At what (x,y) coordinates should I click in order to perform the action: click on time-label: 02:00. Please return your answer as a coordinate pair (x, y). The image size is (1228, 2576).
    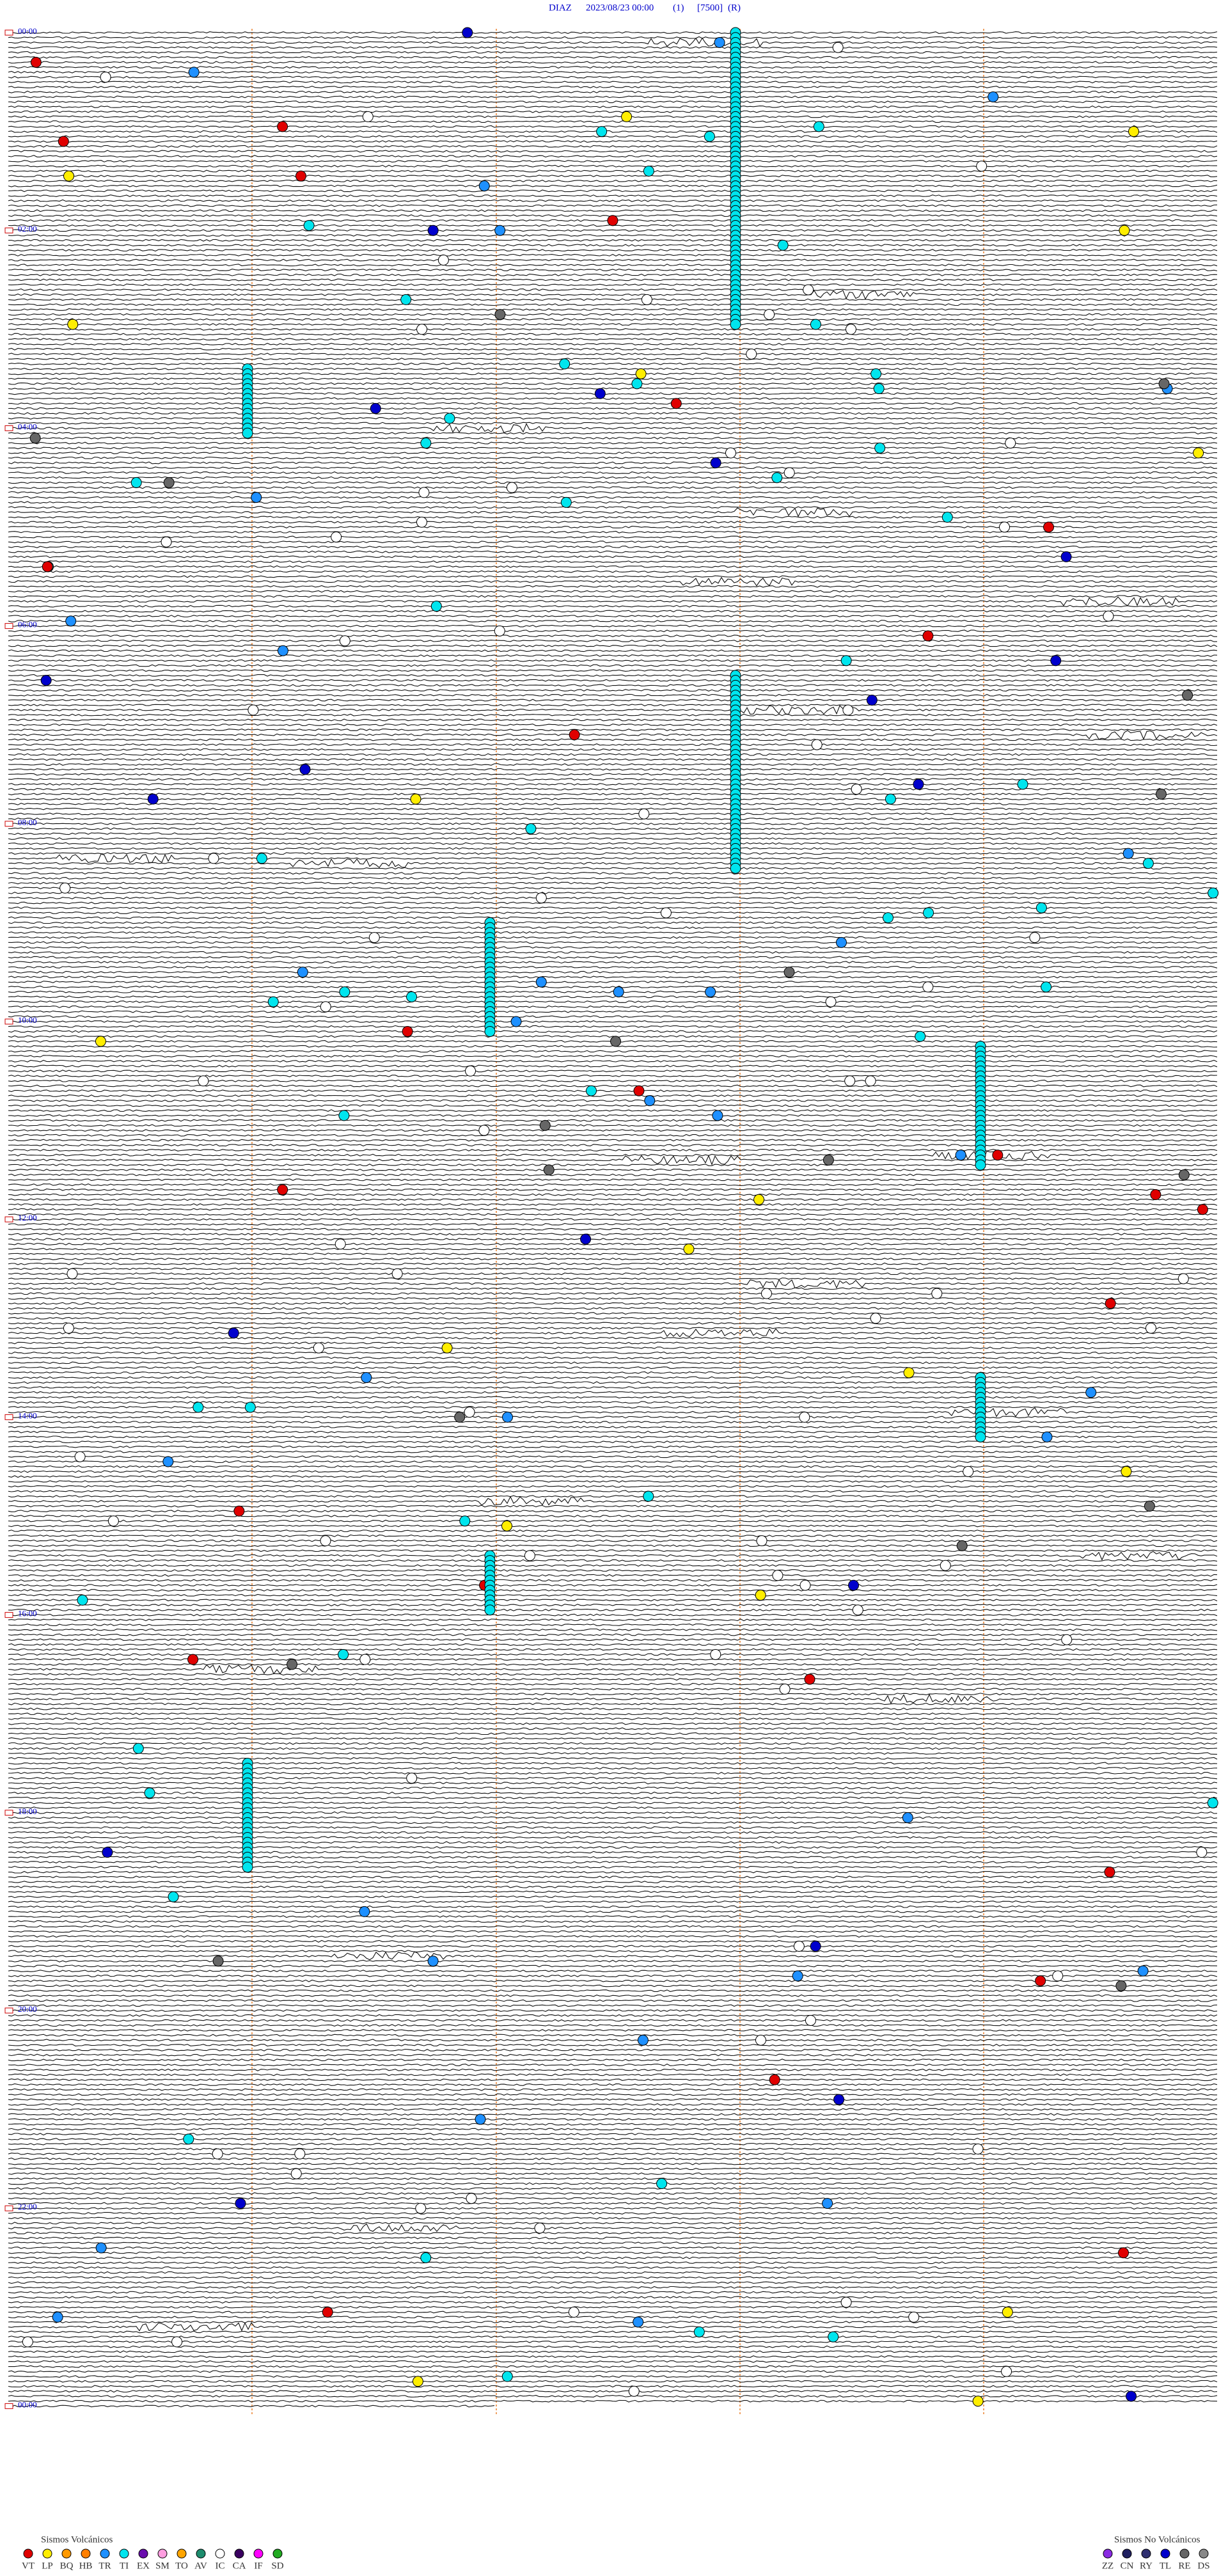
    Looking at the image, I should click on (27, 228).